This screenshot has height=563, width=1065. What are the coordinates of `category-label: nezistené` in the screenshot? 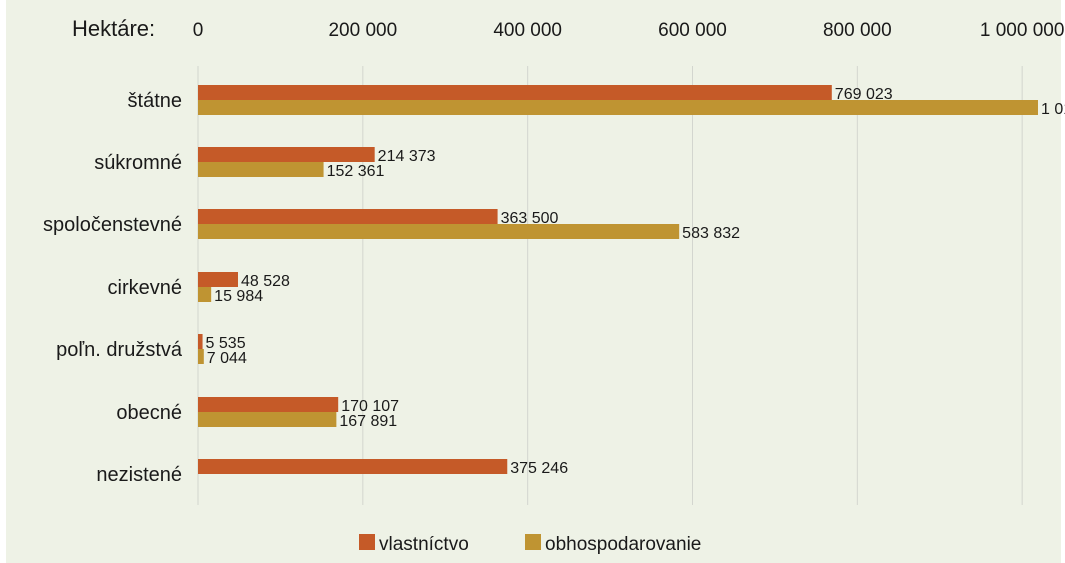 It's located at (139, 475).